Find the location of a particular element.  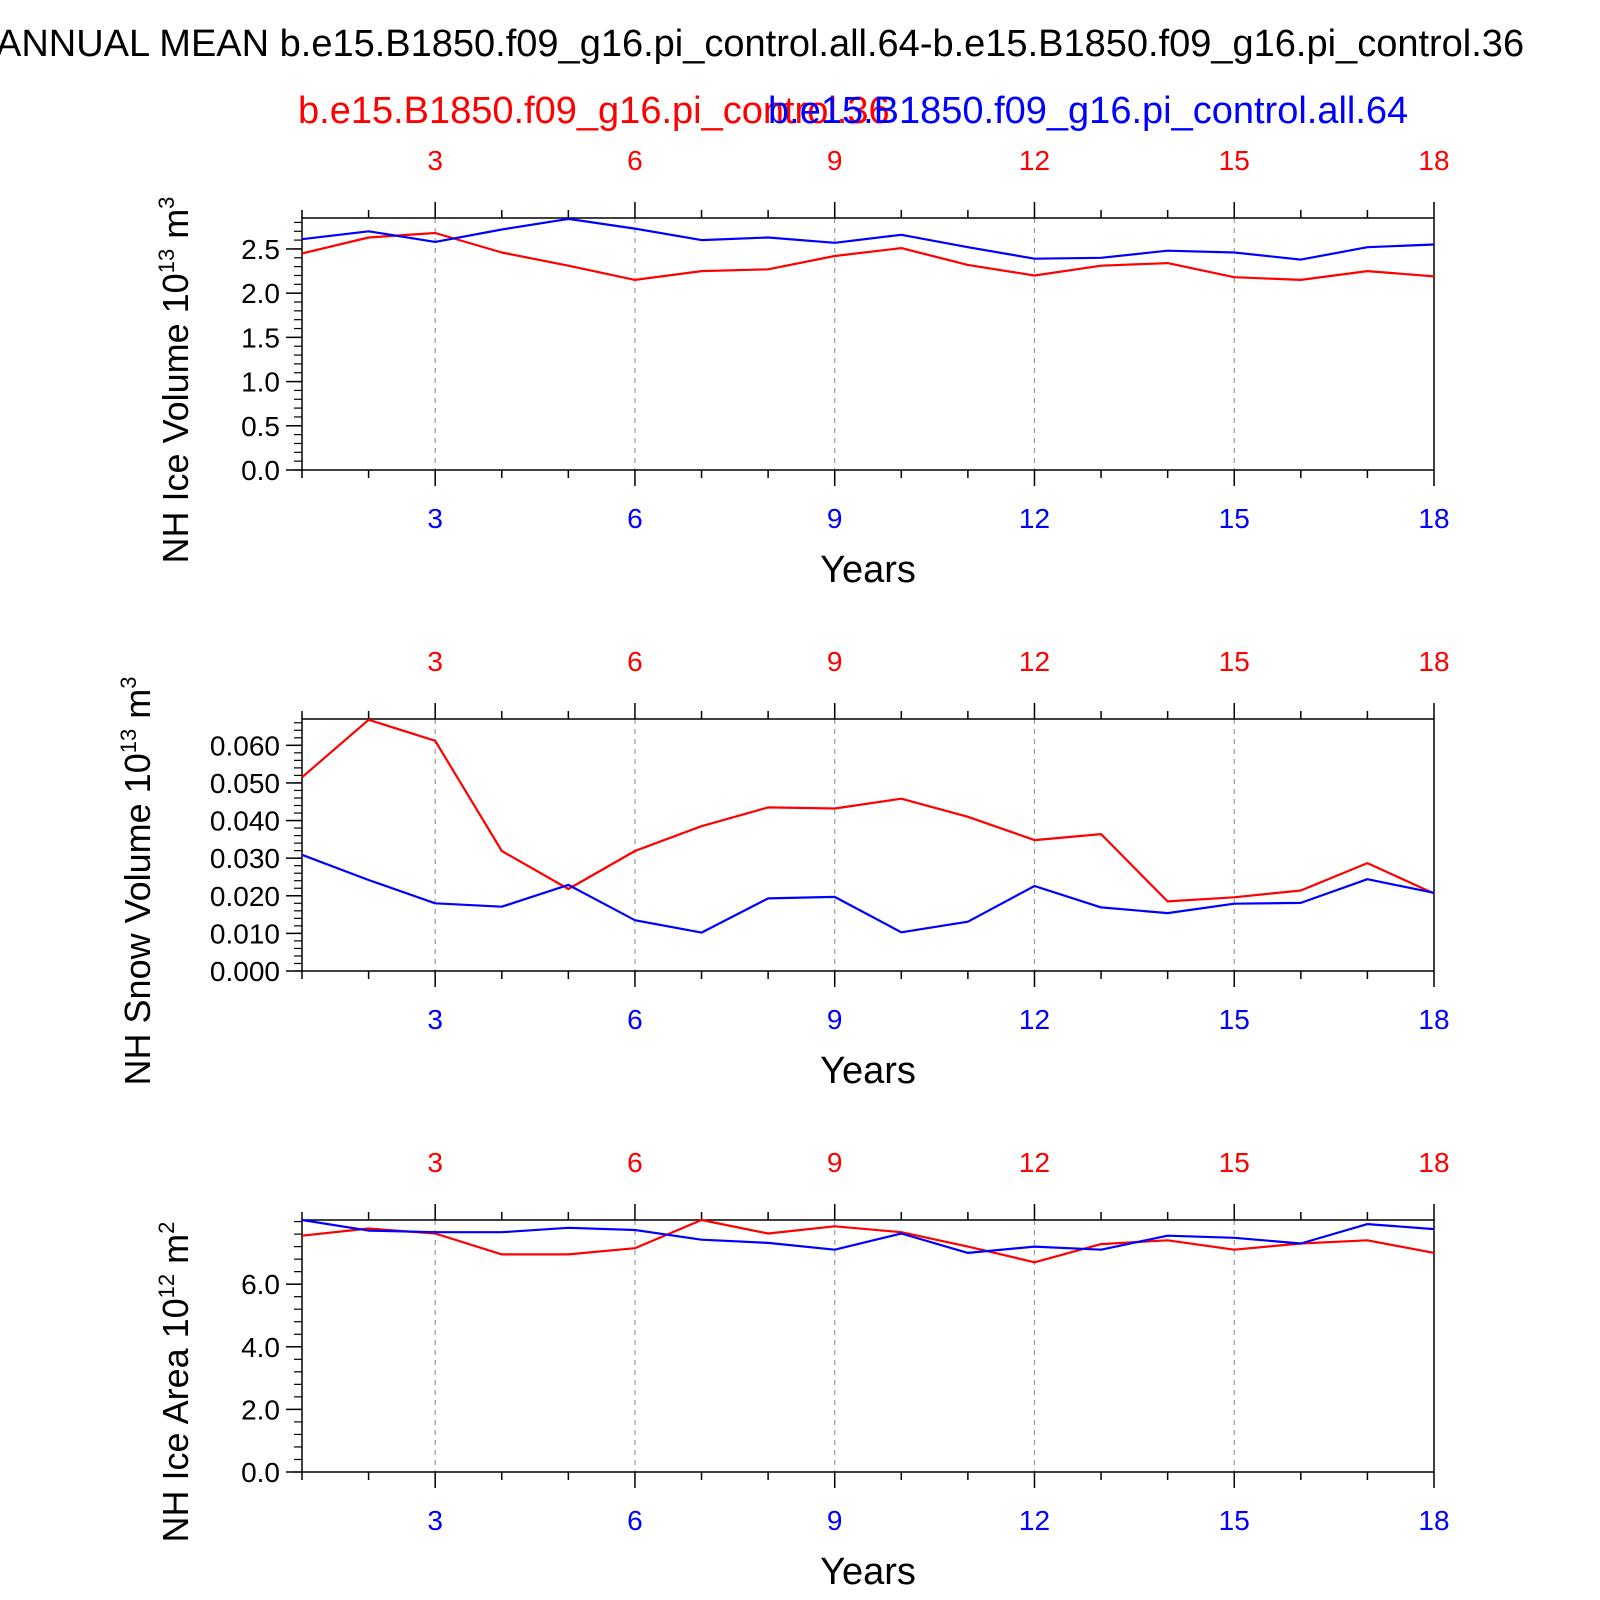

y-axis-label: NH Snow Volume 1013 m3 is located at coordinates (137, 881).